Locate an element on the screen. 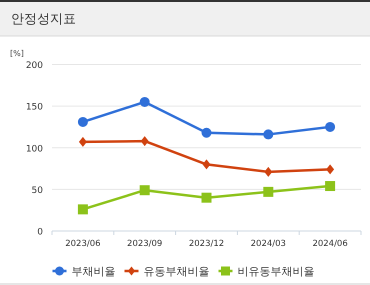 This screenshot has height=285, width=370. x-tick-label: 2023/06 is located at coordinates (83, 244).